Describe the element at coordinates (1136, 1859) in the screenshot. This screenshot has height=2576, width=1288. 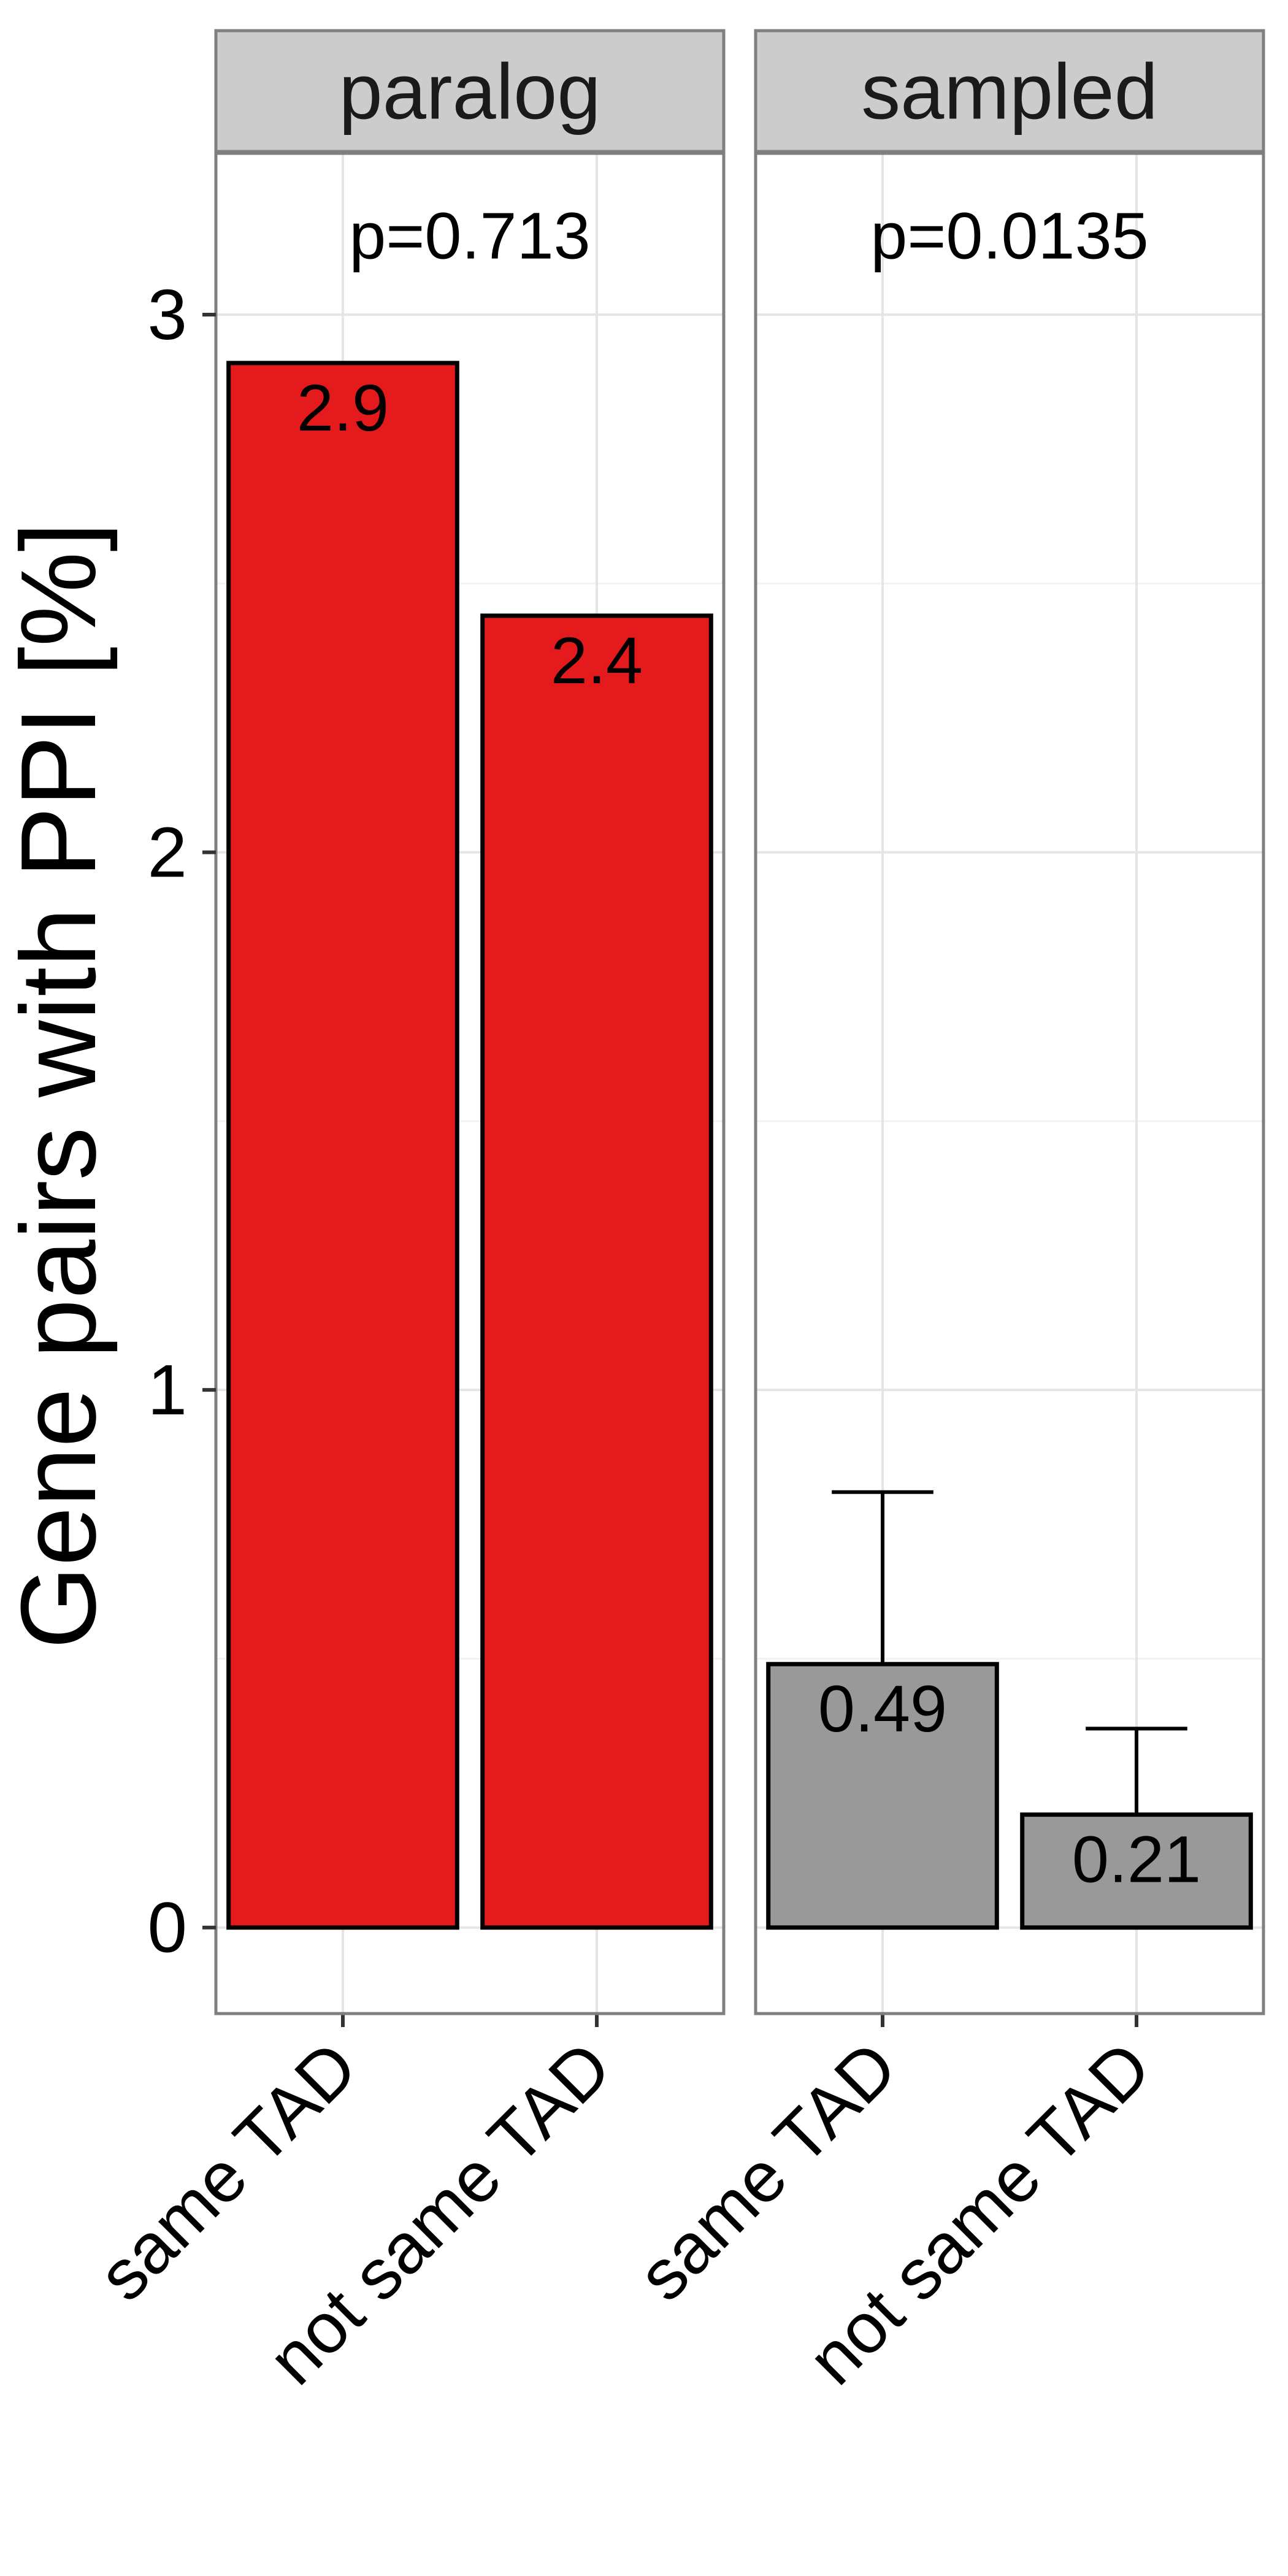
I see `bar-value-label: 0.21` at that location.